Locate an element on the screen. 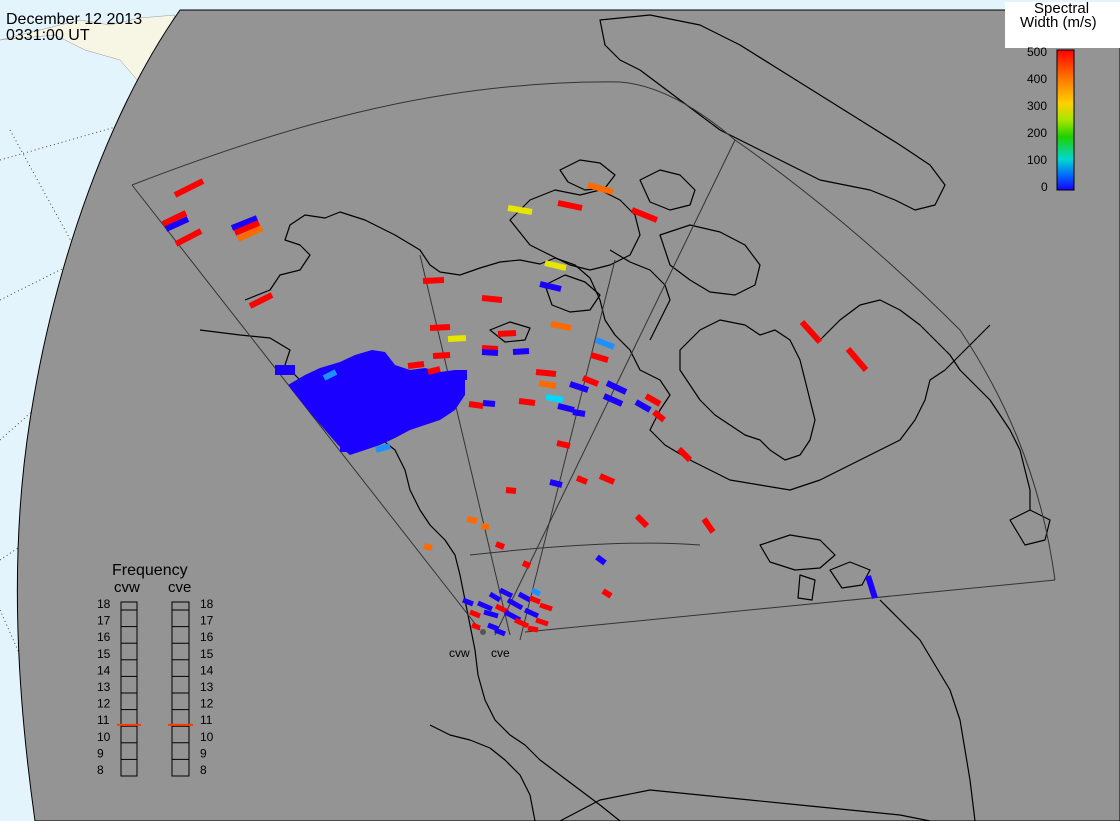  frequency-level-left: 13 is located at coordinates (104, 687).